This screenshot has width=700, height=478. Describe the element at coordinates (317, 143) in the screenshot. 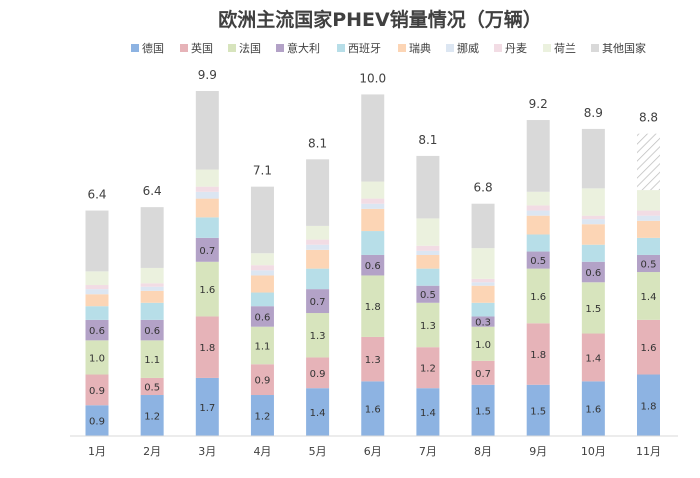

I see `total-label: 8.1` at that location.